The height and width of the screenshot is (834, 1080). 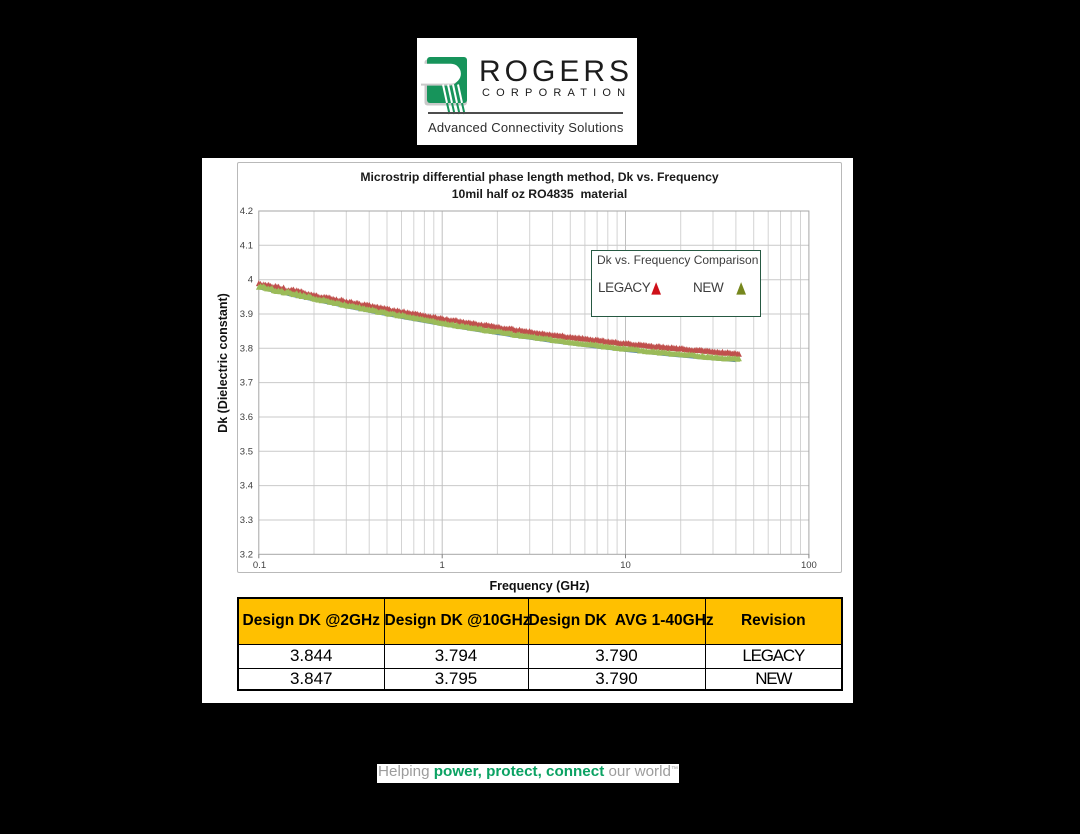 I want to click on svg-text: 3.2, so click(x=246, y=554).